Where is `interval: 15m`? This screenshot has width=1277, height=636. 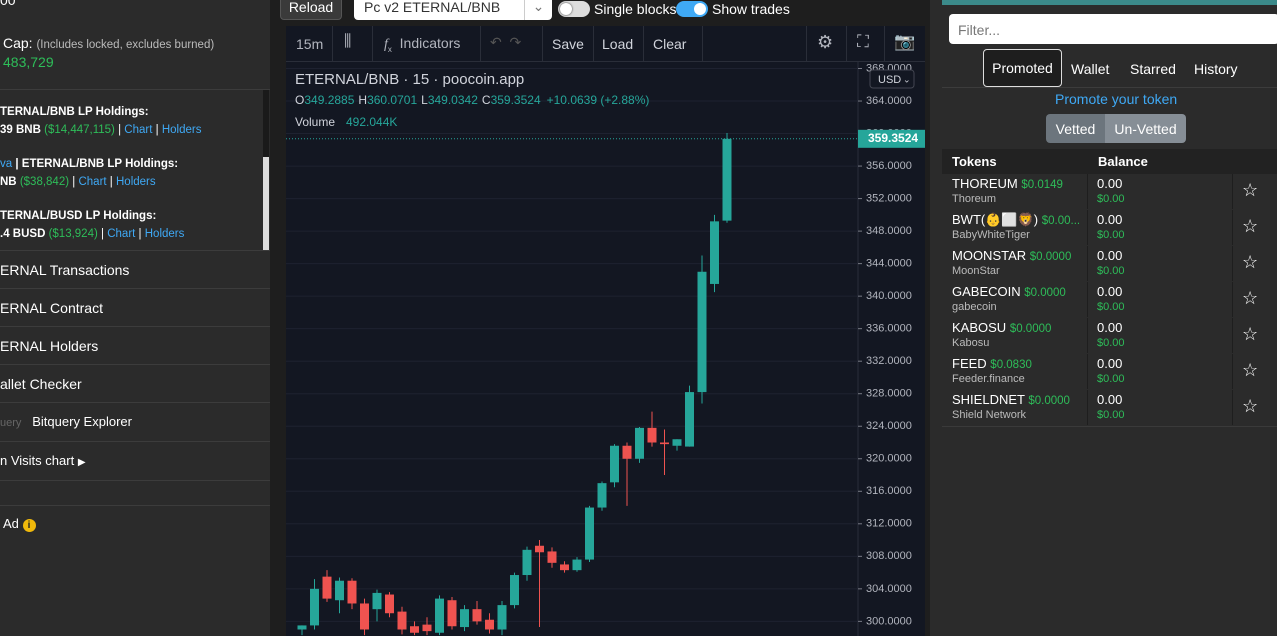 interval: 15m is located at coordinates (310, 44).